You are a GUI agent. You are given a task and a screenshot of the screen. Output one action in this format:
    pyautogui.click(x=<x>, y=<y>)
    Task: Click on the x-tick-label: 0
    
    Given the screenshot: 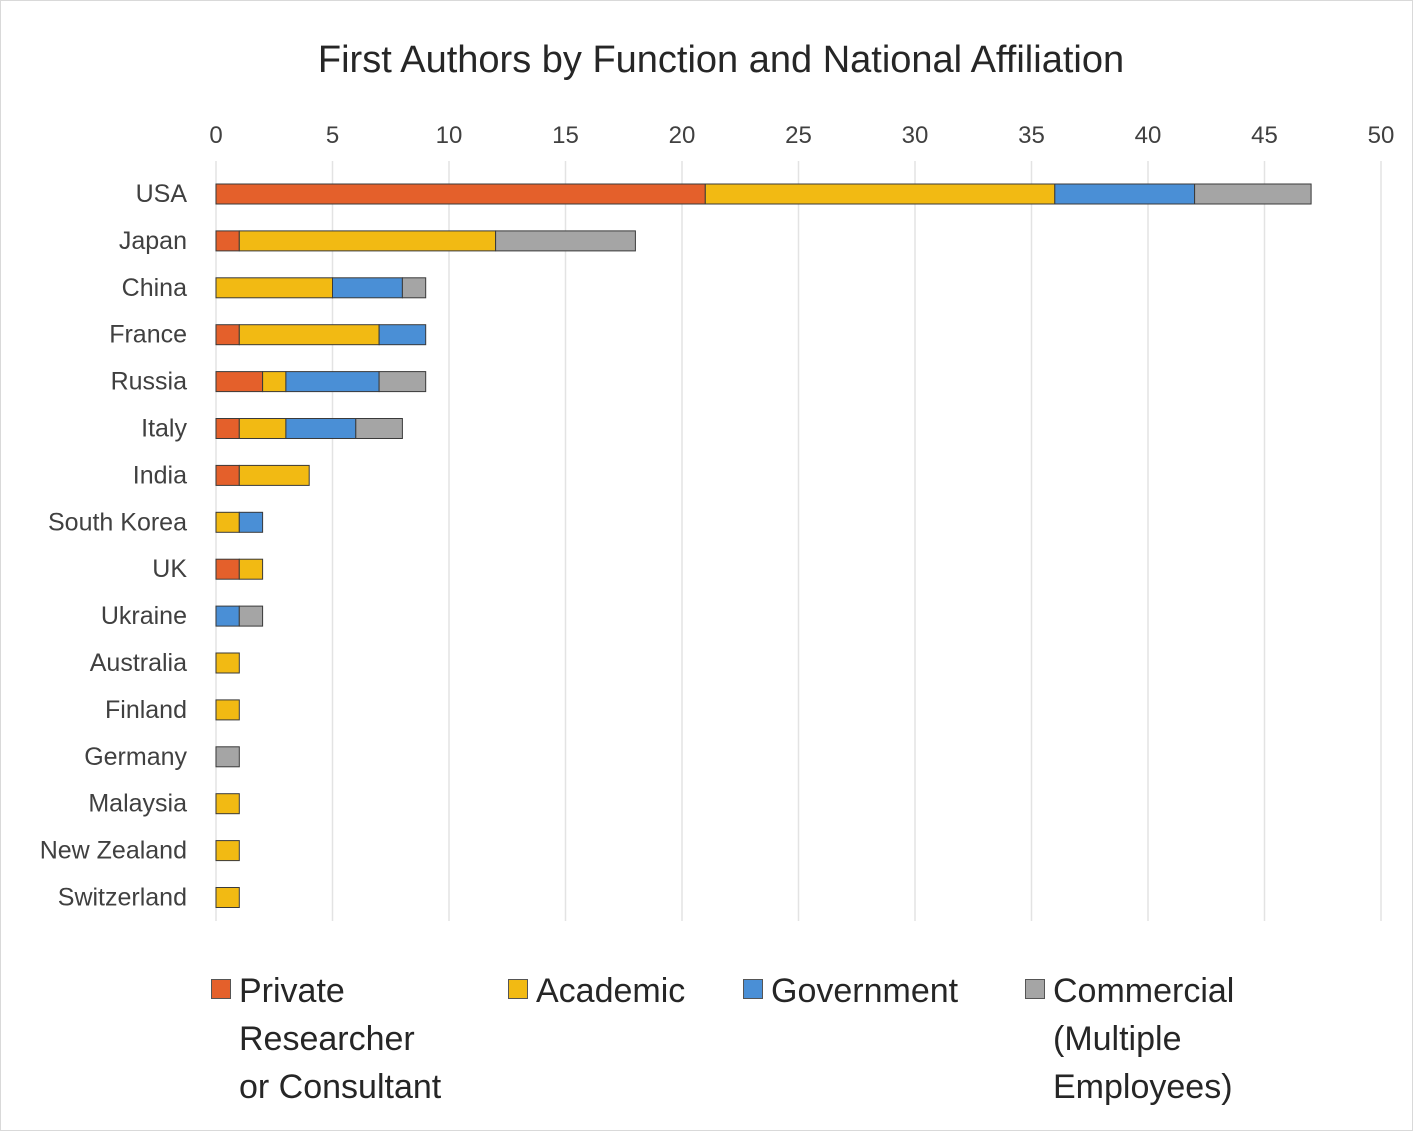 What is the action you would take?
    pyautogui.click(x=215, y=135)
    